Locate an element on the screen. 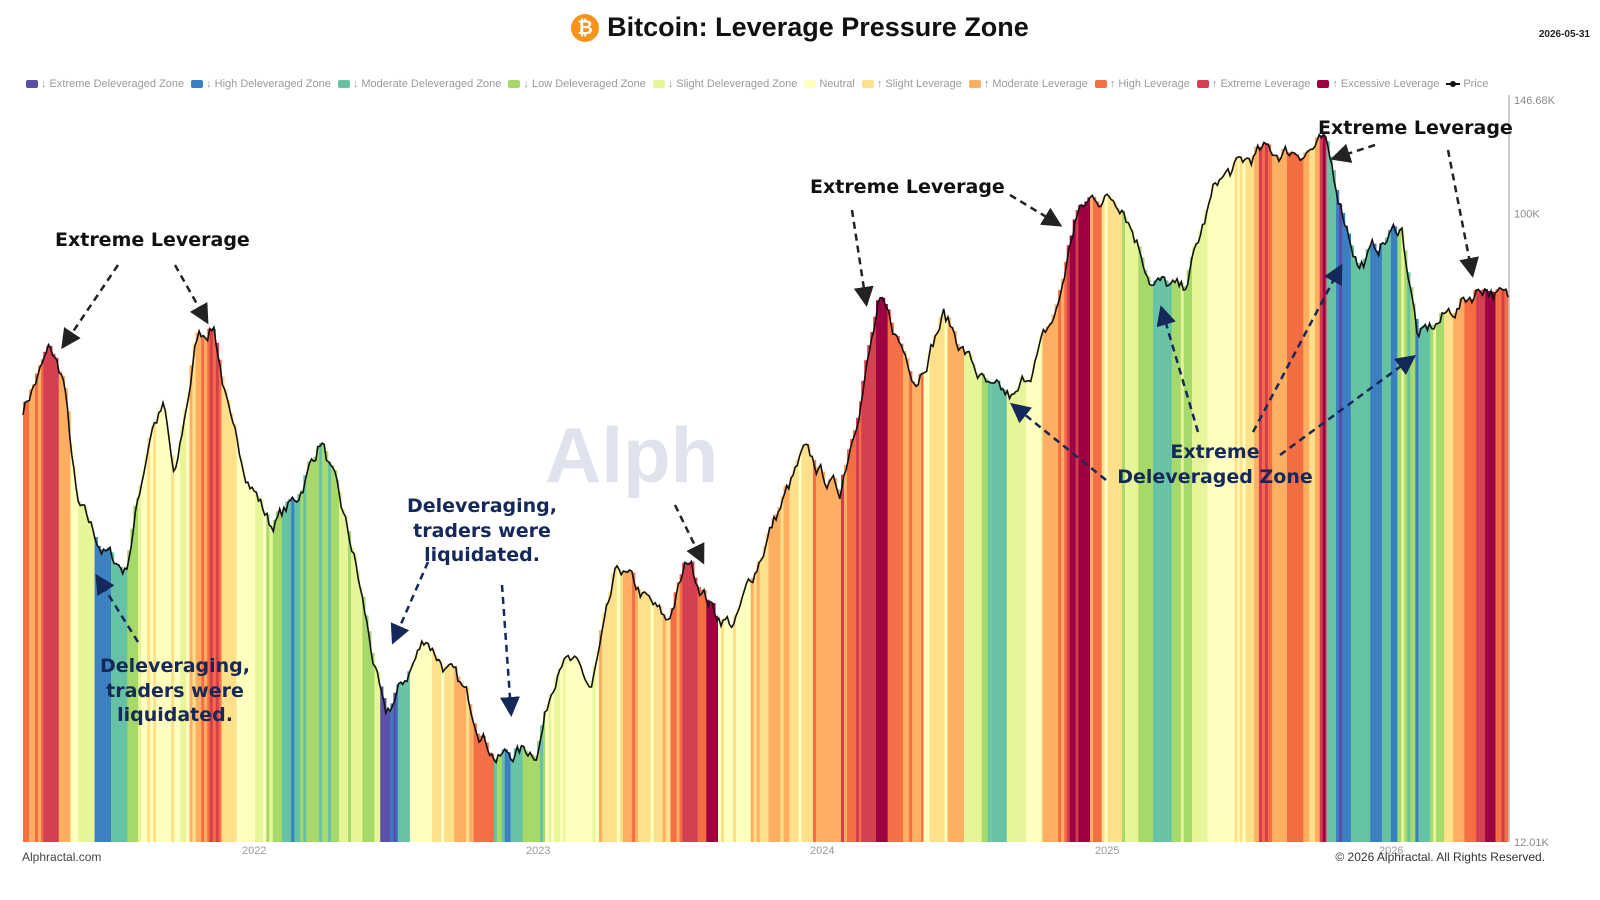 This screenshot has width=1600, height=900. x-tick-label: 2026 is located at coordinates (1391, 851).